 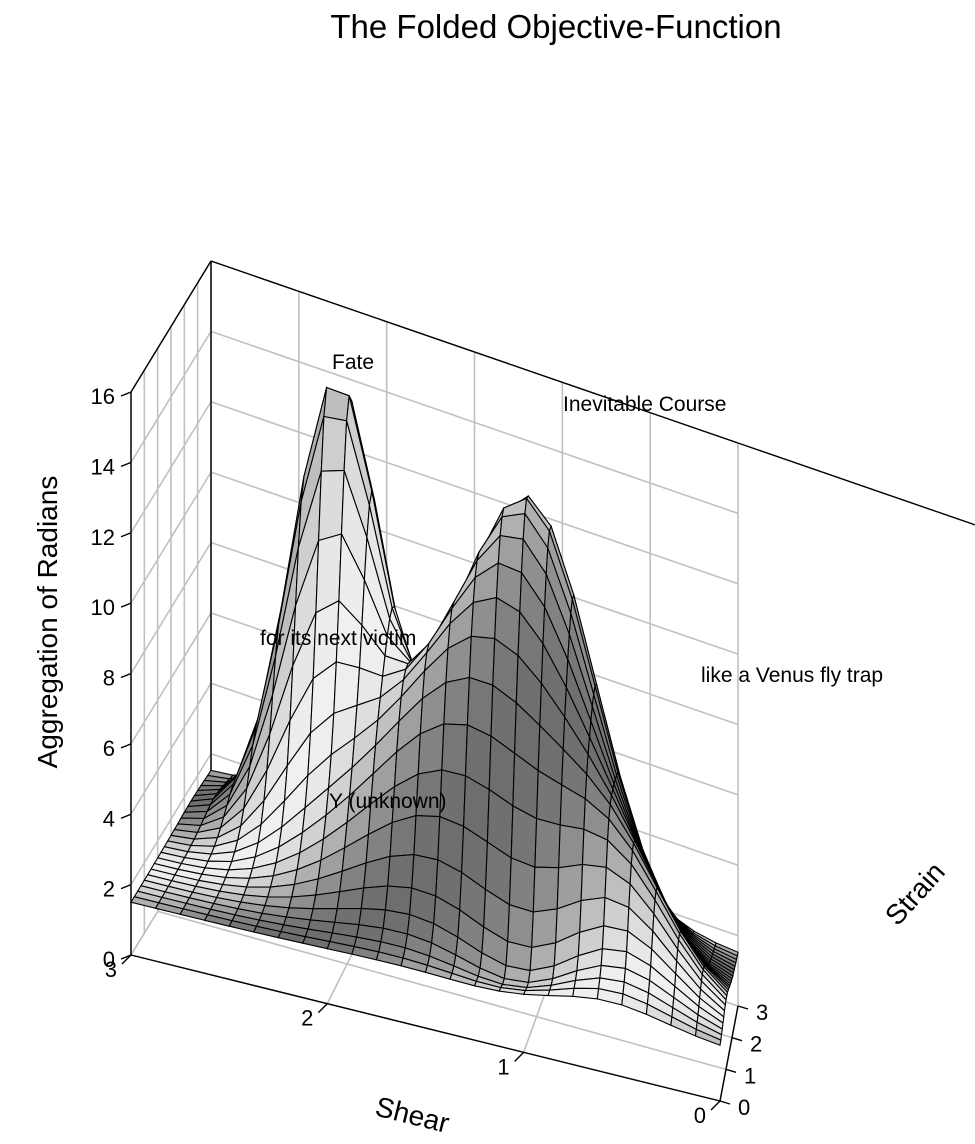 What do you see at coordinates (307, 1018) in the screenshot?
I see `x-tick-label: 2` at bounding box center [307, 1018].